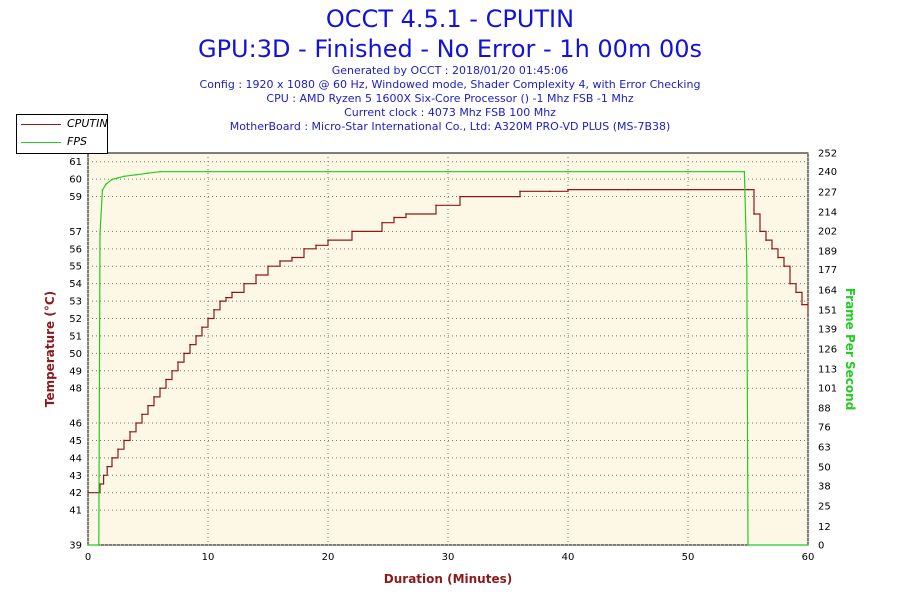 The image size is (900, 600). Describe the element at coordinates (824, 468) in the screenshot. I see `y2-tick-label: 50` at that location.